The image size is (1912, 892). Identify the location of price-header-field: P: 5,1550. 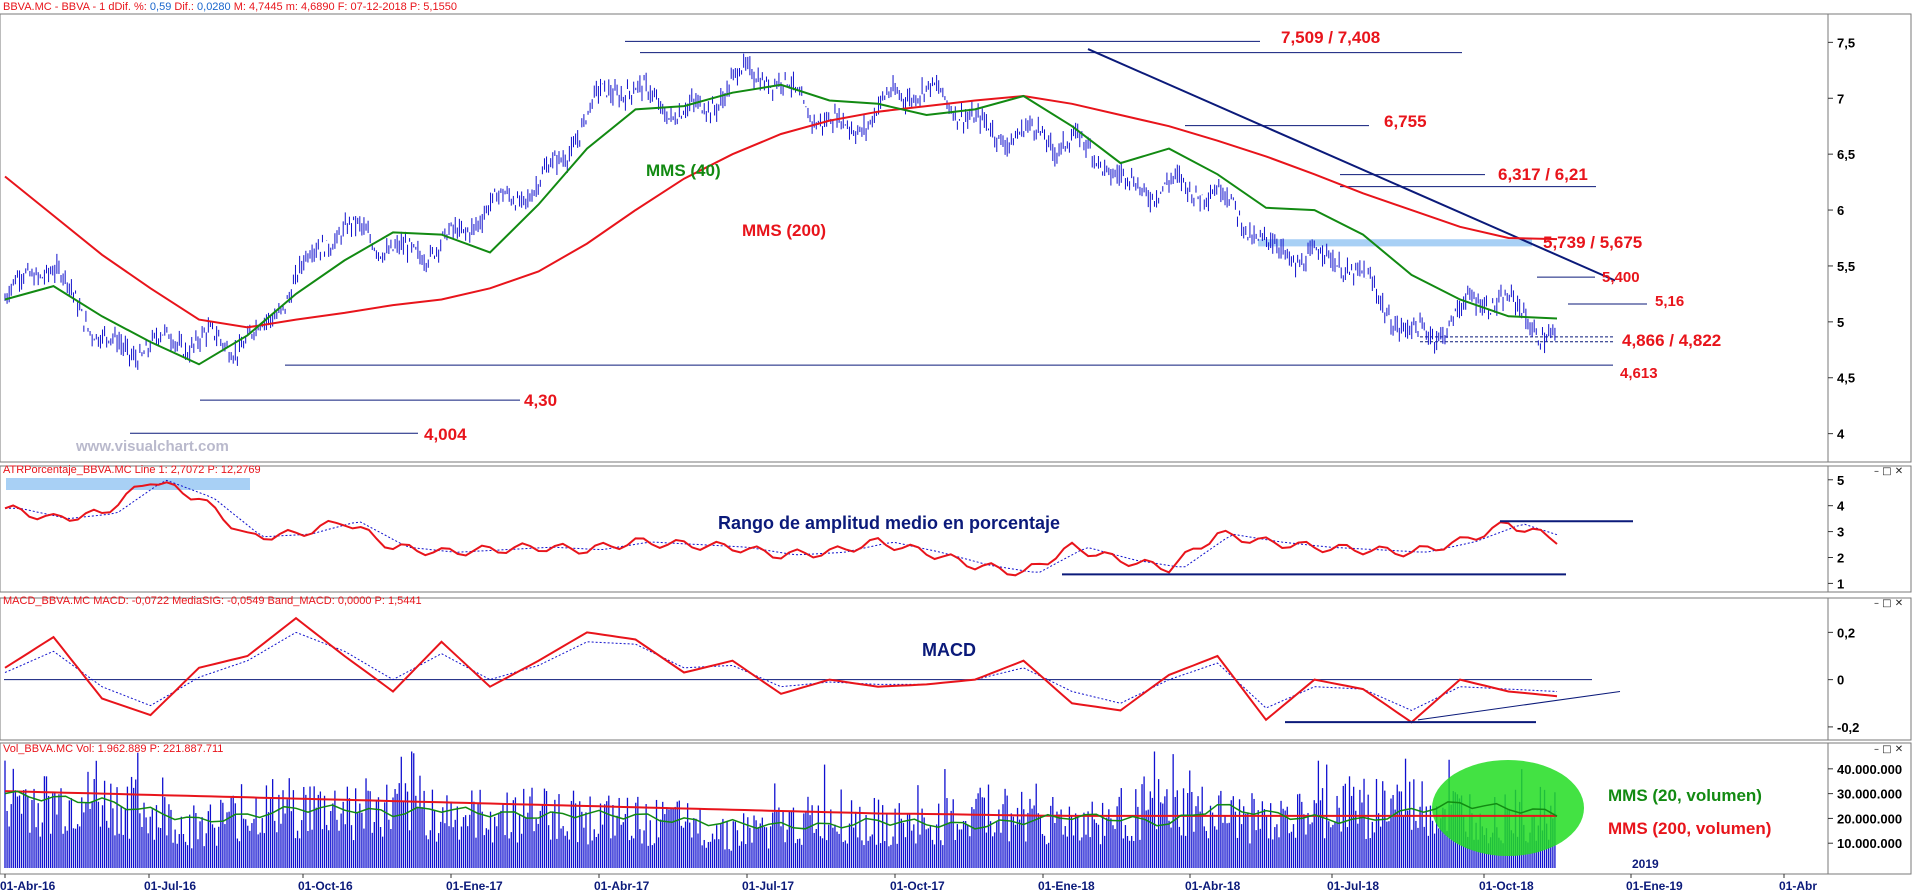
(432, 7).